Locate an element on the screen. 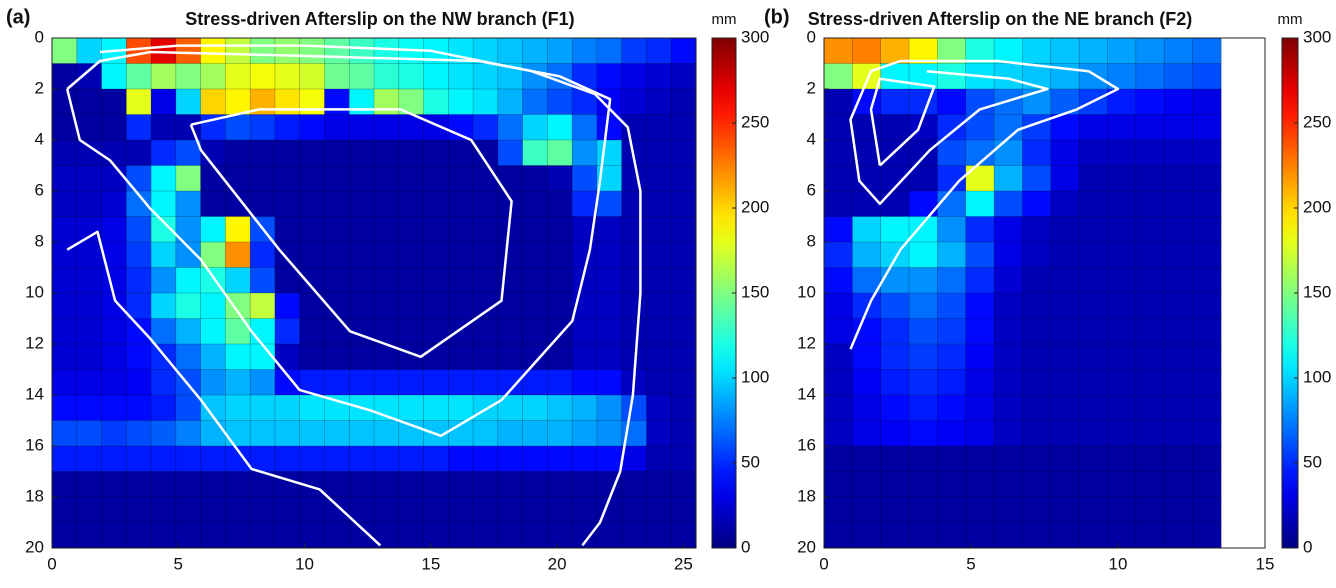 The width and height of the screenshot is (1336, 588). x-tick-label: 25 is located at coordinates (683, 563).